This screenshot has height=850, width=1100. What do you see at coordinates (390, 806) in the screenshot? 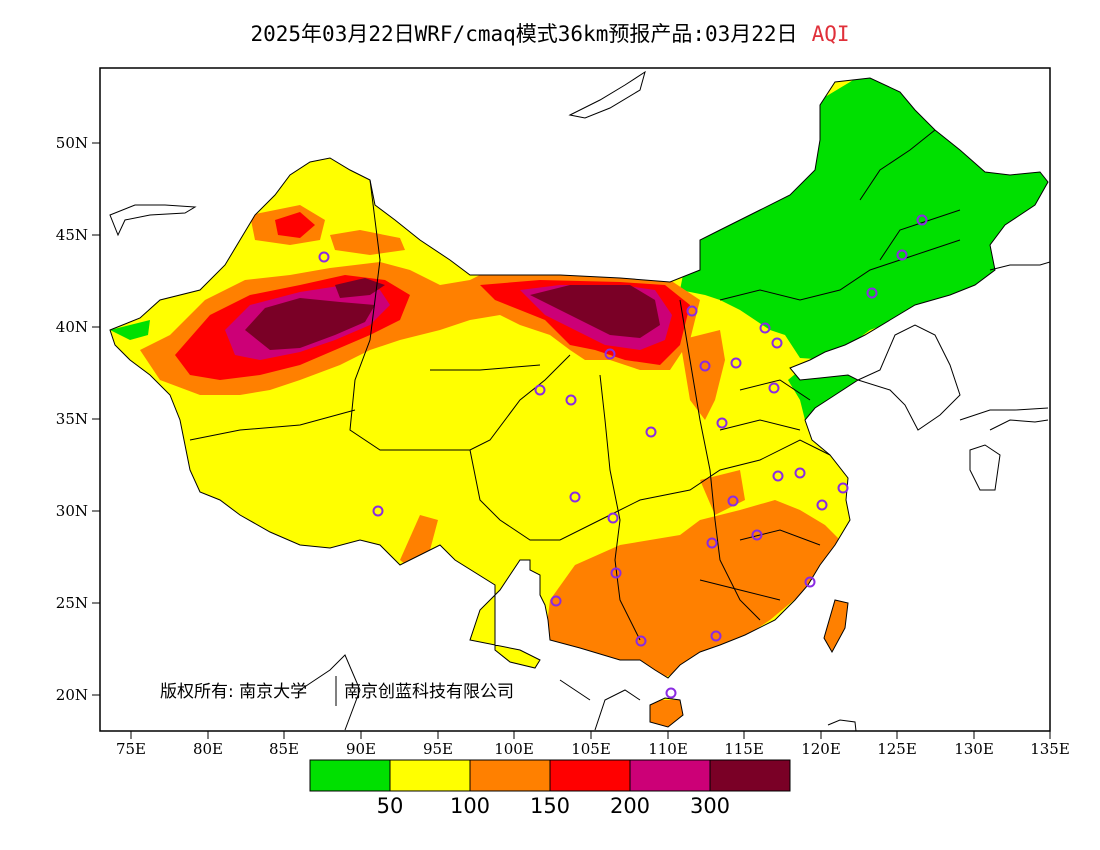
I see `legend-label: 50` at bounding box center [390, 806].